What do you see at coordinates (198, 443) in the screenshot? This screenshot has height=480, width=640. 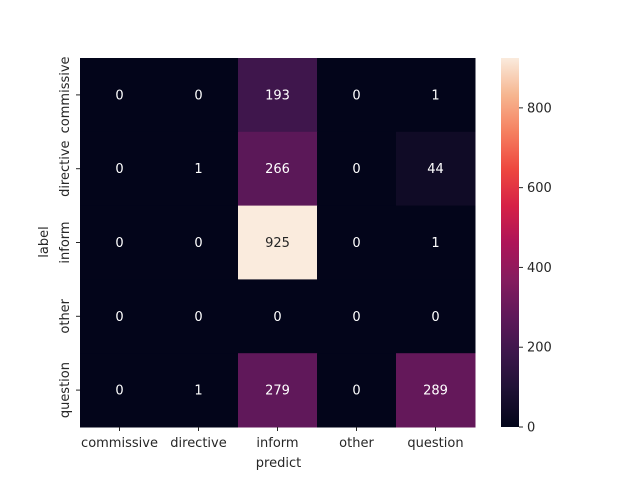 I see `x-tick-label: directive` at bounding box center [198, 443].